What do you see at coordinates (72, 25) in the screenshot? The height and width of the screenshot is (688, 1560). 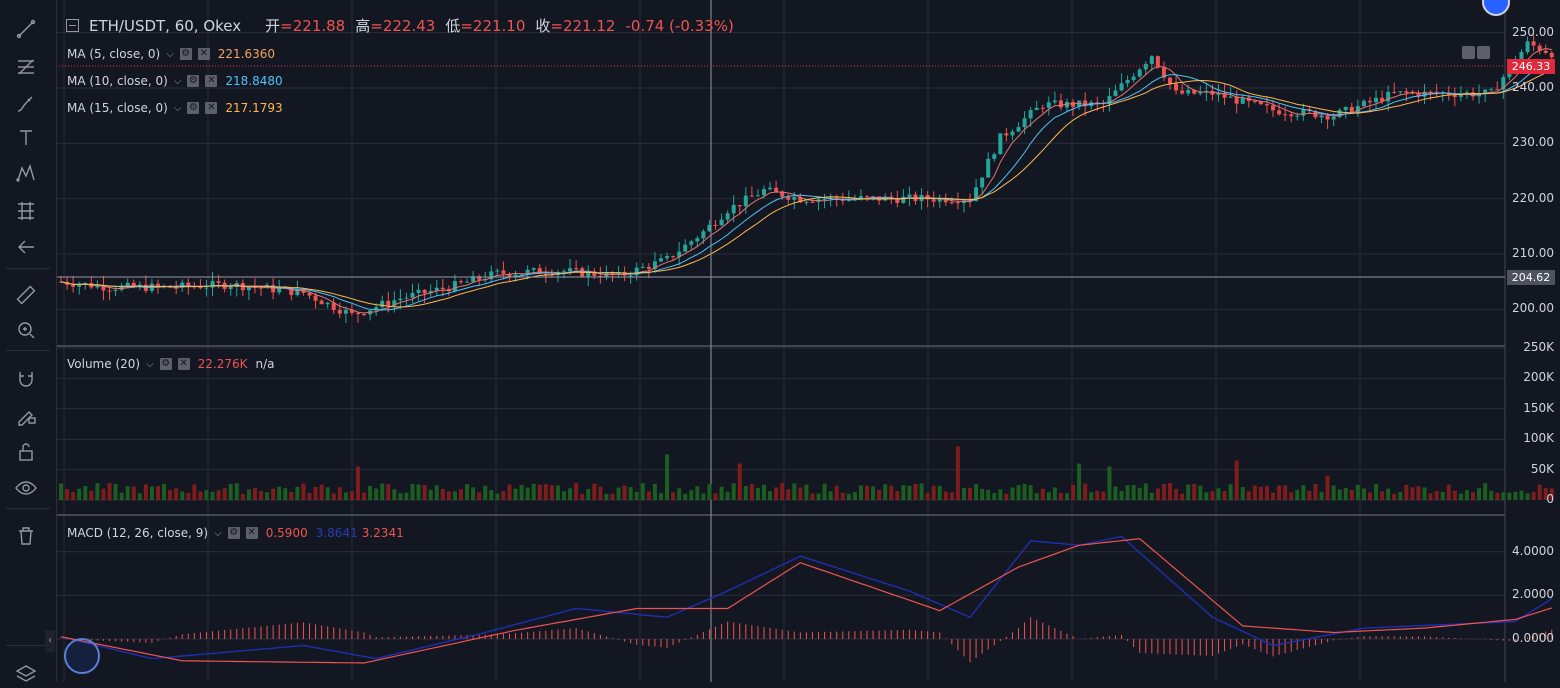 I see `collapse-legend-button` at bounding box center [72, 25].